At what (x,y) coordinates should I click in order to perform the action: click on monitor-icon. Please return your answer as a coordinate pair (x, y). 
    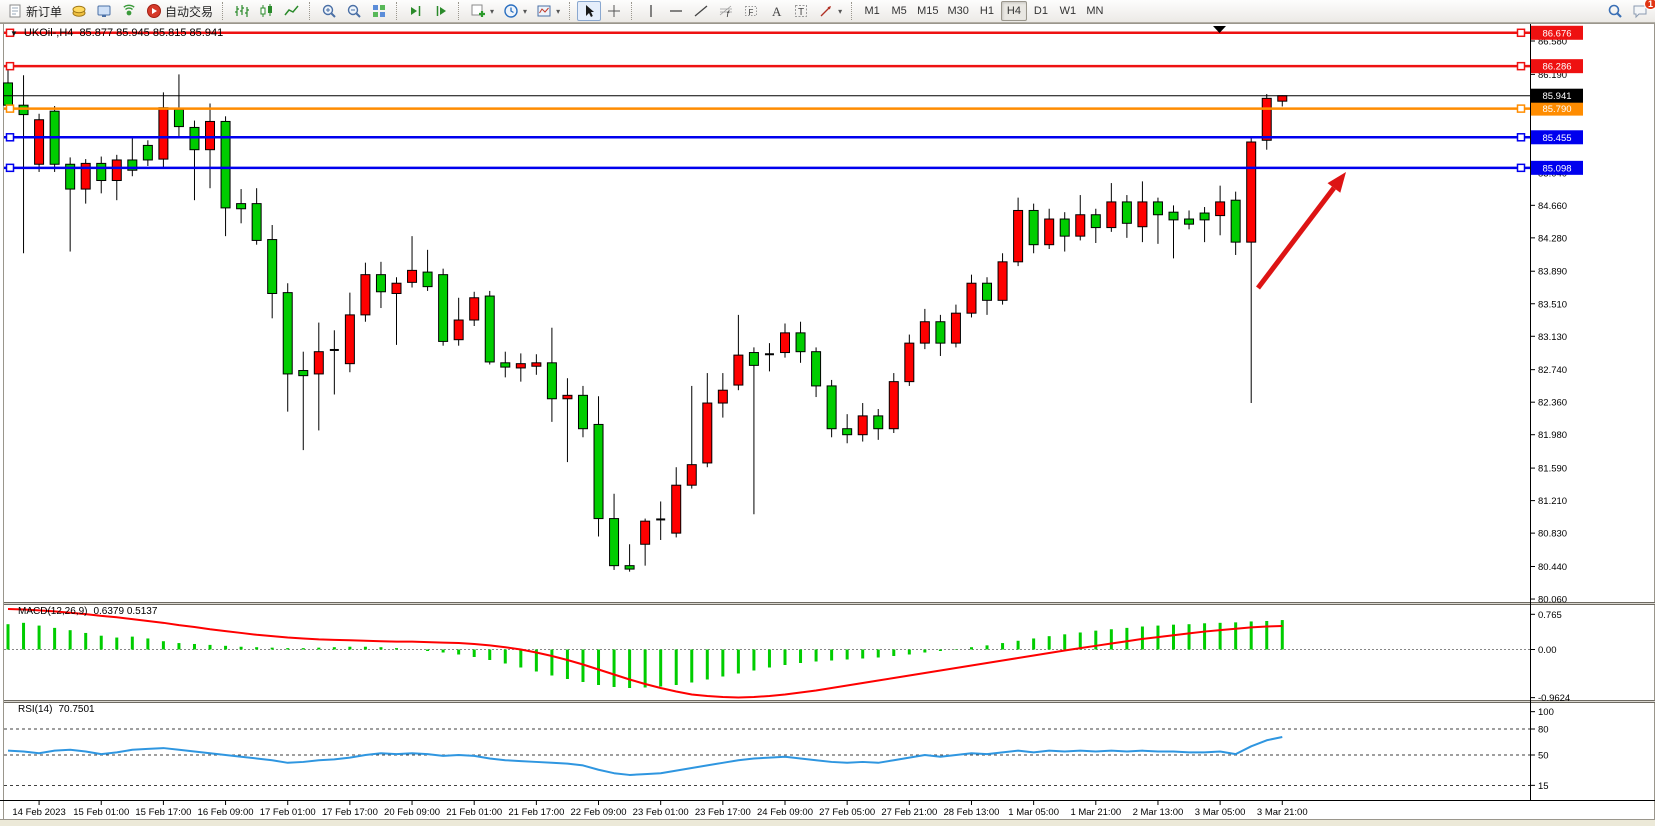
    Looking at the image, I should click on (104, 11).